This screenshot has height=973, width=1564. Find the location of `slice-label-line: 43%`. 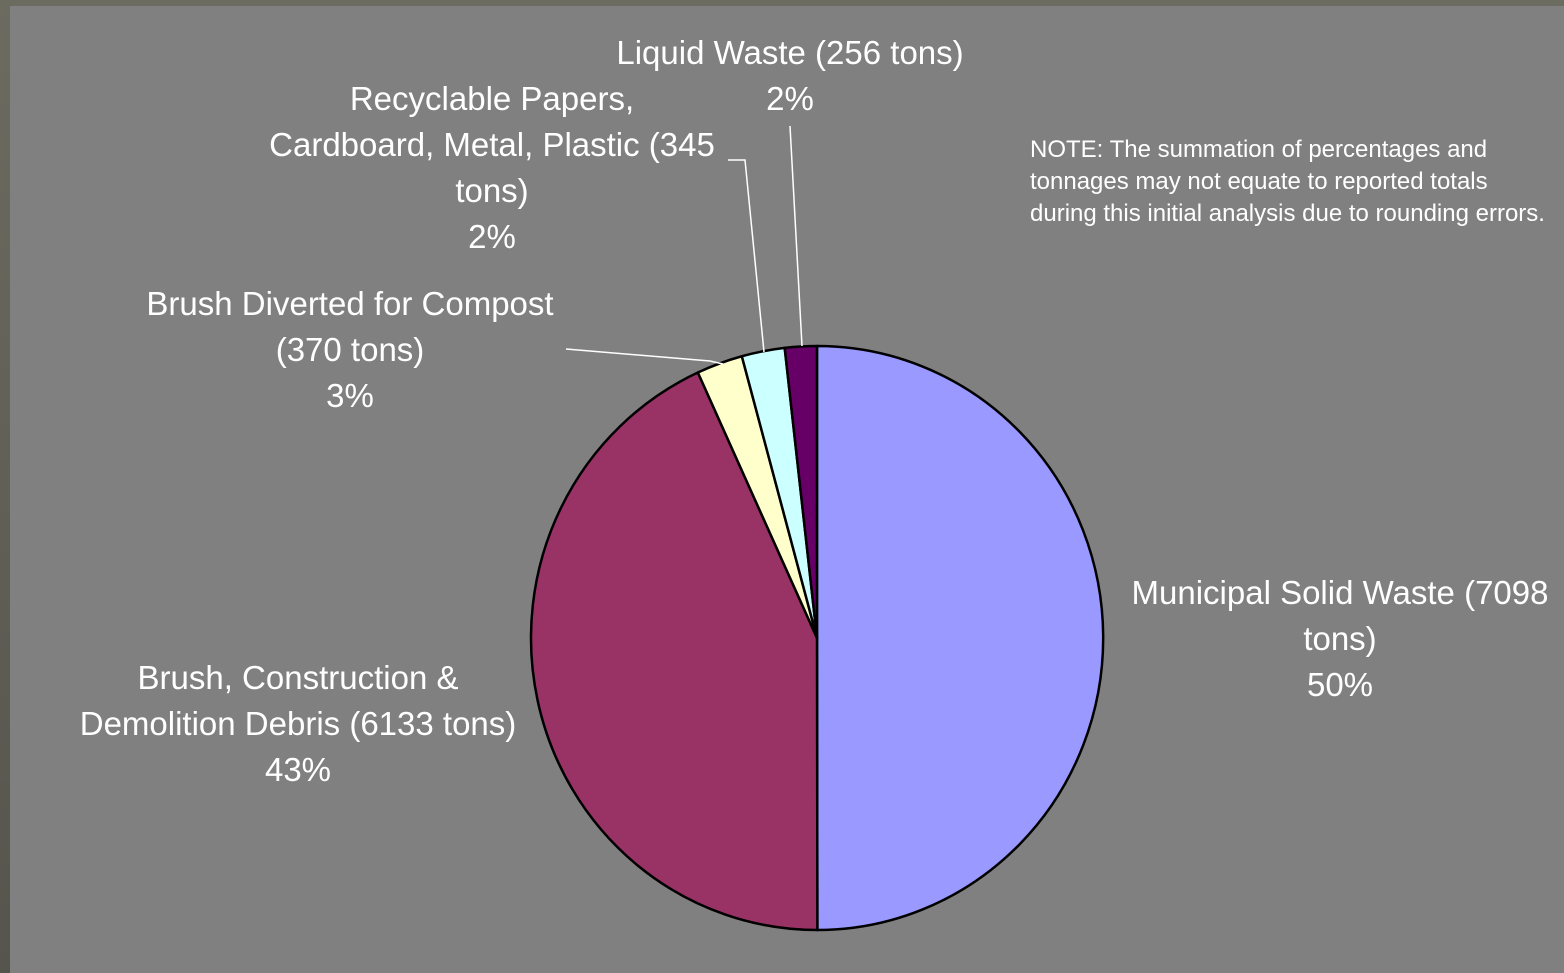

slice-label-line: 43% is located at coordinates (298, 769).